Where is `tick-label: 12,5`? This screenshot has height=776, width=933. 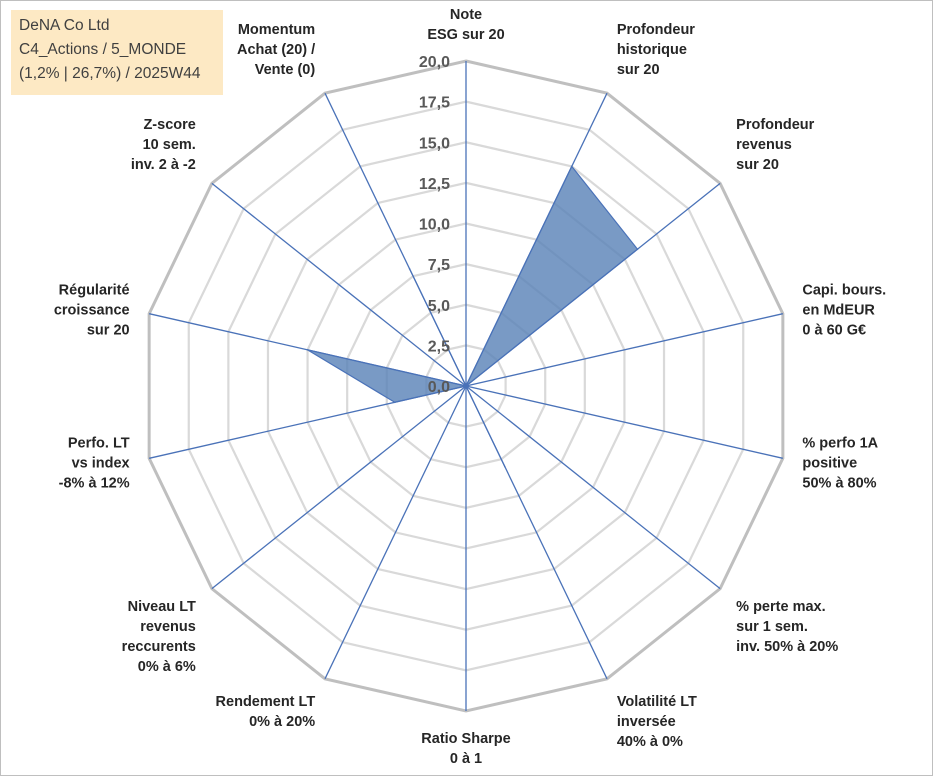
tick-label: 12,5 is located at coordinates (434, 184).